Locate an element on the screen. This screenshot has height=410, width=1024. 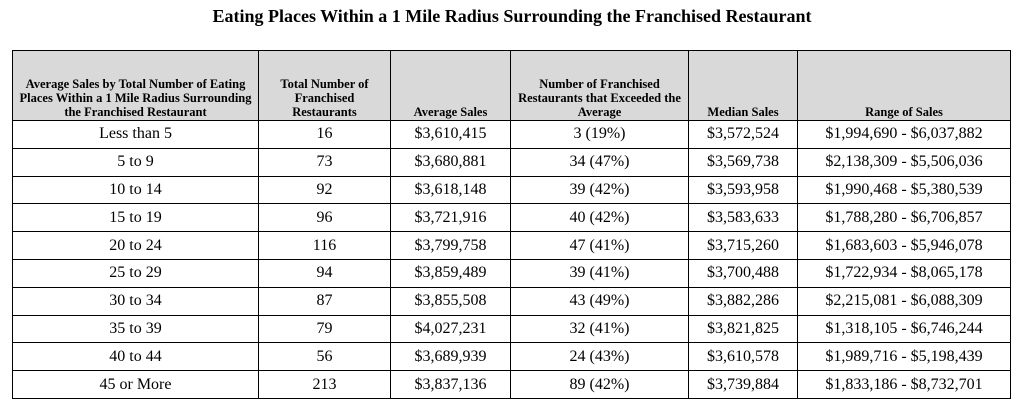
table-cell: $3,618,148 is located at coordinates (450, 190).